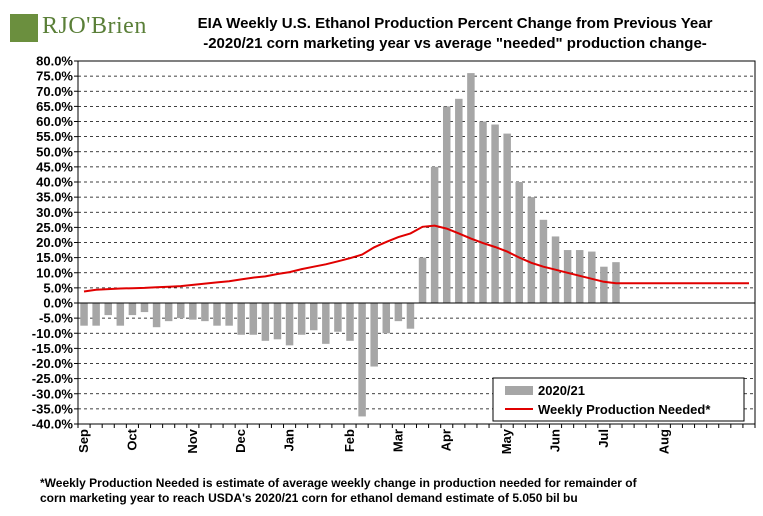  Describe the element at coordinates (53, 333) in the screenshot. I see `y-tick-label: -10.0%` at that location.